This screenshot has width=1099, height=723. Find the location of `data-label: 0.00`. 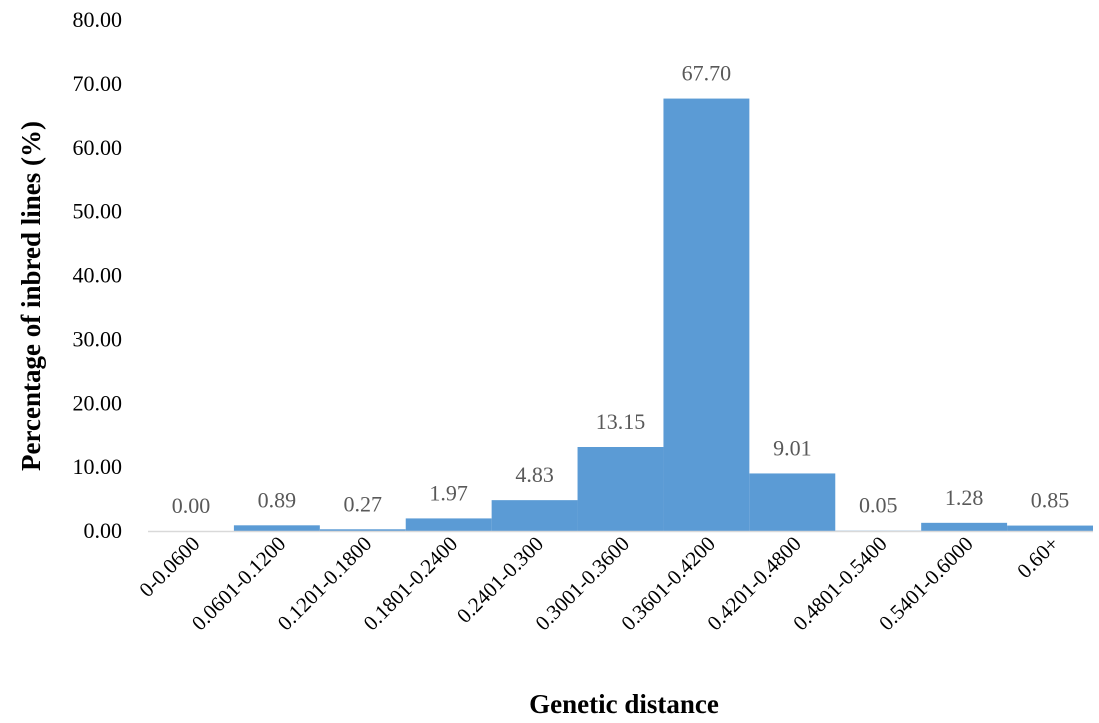

data-label: 0.00 is located at coordinates (191, 505).